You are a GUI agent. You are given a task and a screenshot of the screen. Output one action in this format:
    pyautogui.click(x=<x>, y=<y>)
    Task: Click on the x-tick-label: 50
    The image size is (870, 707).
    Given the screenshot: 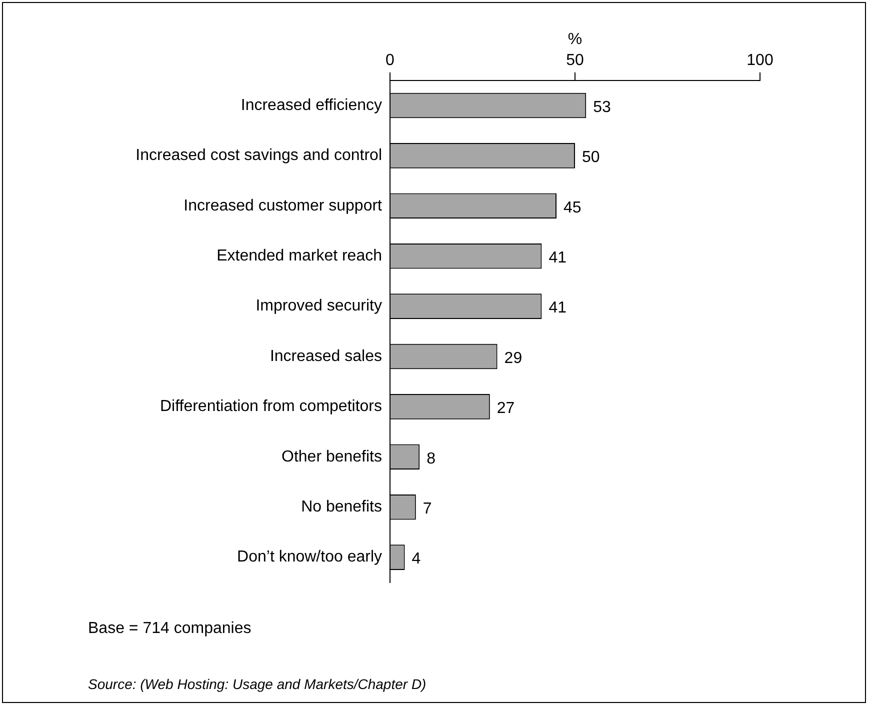 What is the action you would take?
    pyautogui.click(x=575, y=61)
    